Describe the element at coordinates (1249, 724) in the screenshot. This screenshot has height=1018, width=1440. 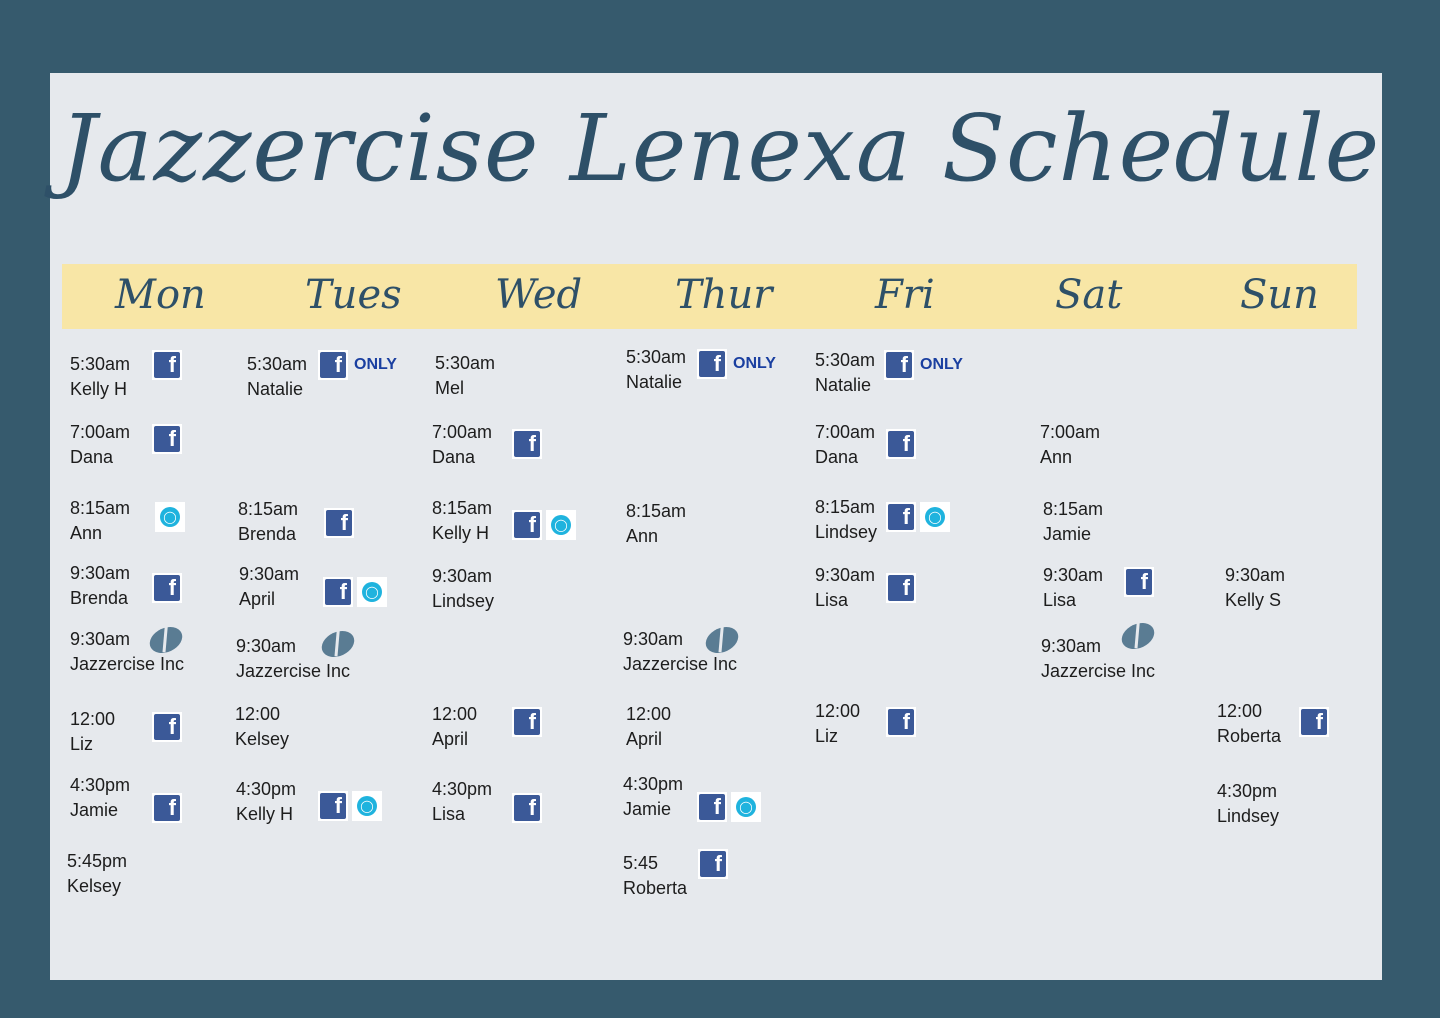
I see `class-entry: 12:00 Roberta` at that location.